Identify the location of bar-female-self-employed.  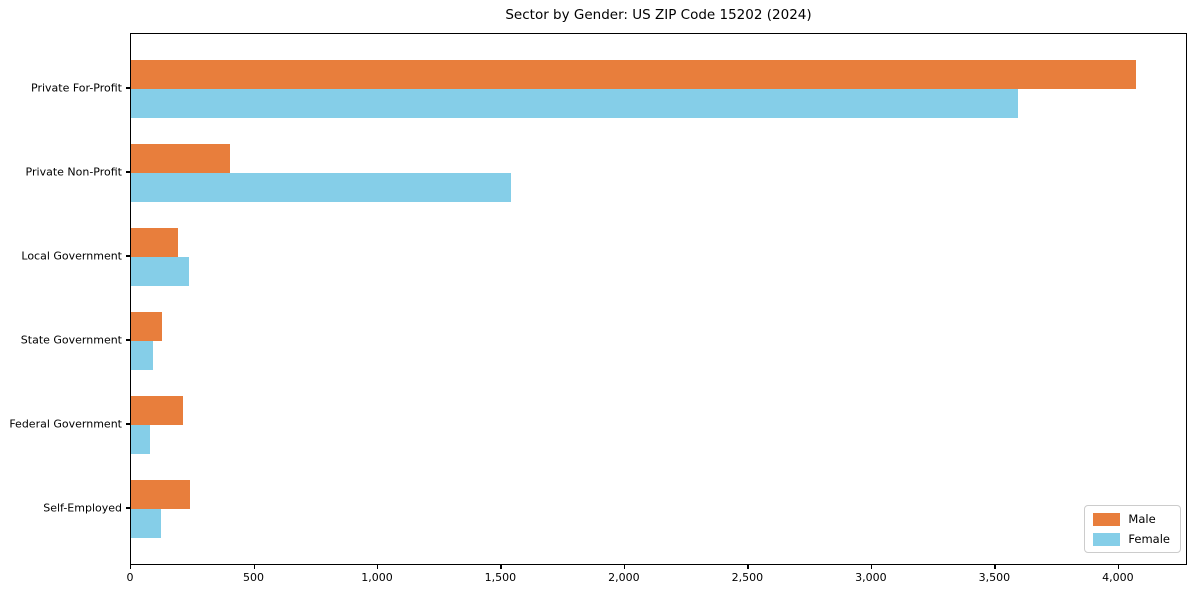
(146, 523).